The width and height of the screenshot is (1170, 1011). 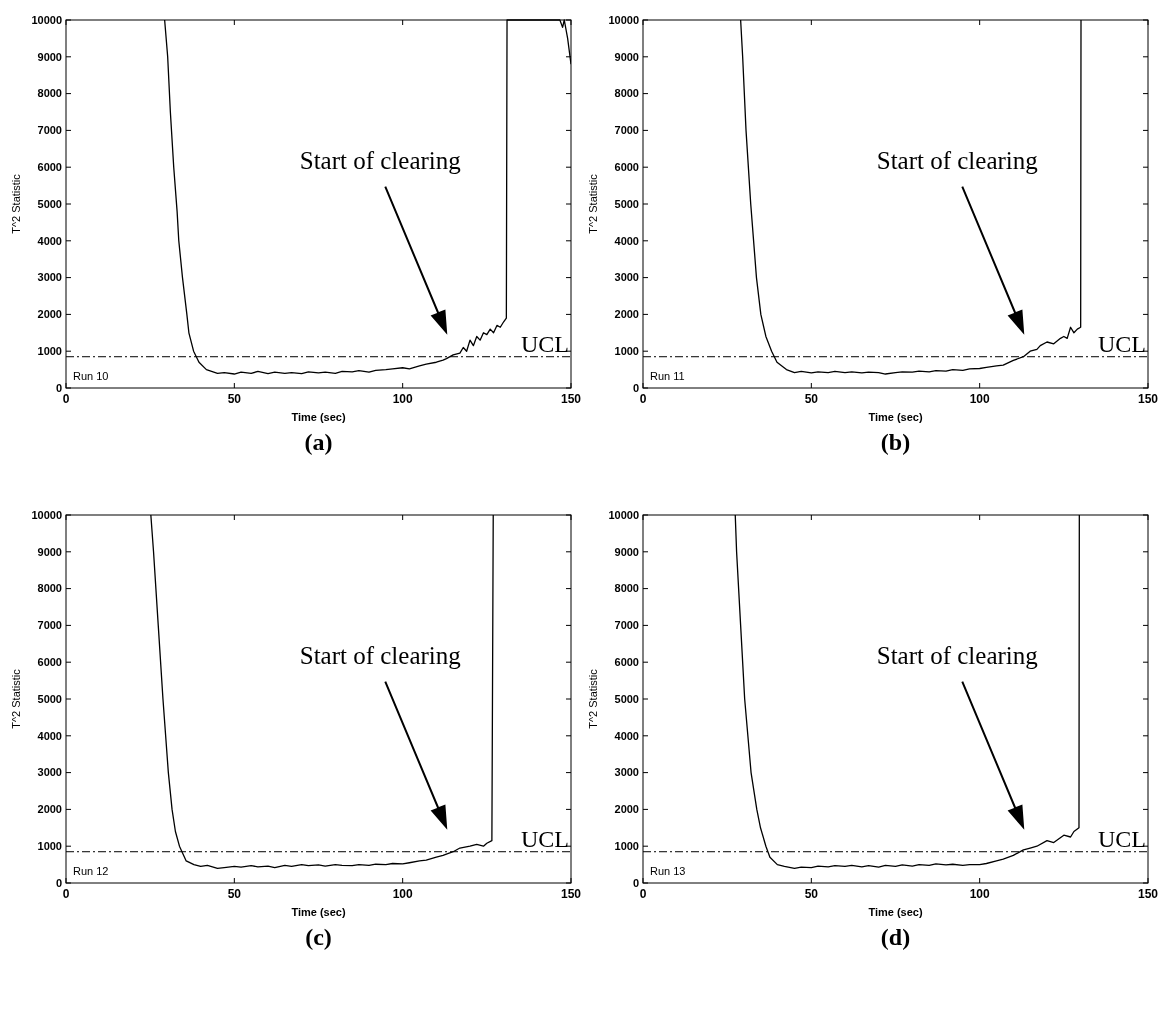 What do you see at coordinates (318, 937) in the screenshot?
I see `text: (c)` at bounding box center [318, 937].